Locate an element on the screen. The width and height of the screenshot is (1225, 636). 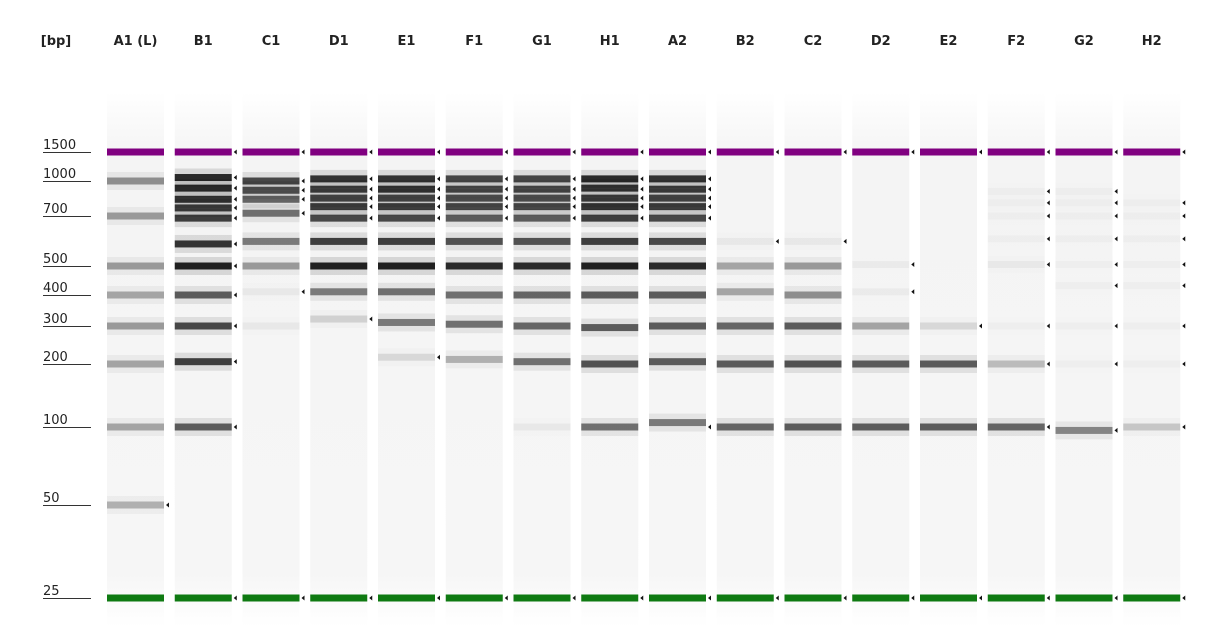
lane-label-a1-l: A1 (L) is located at coordinates (136, 41).